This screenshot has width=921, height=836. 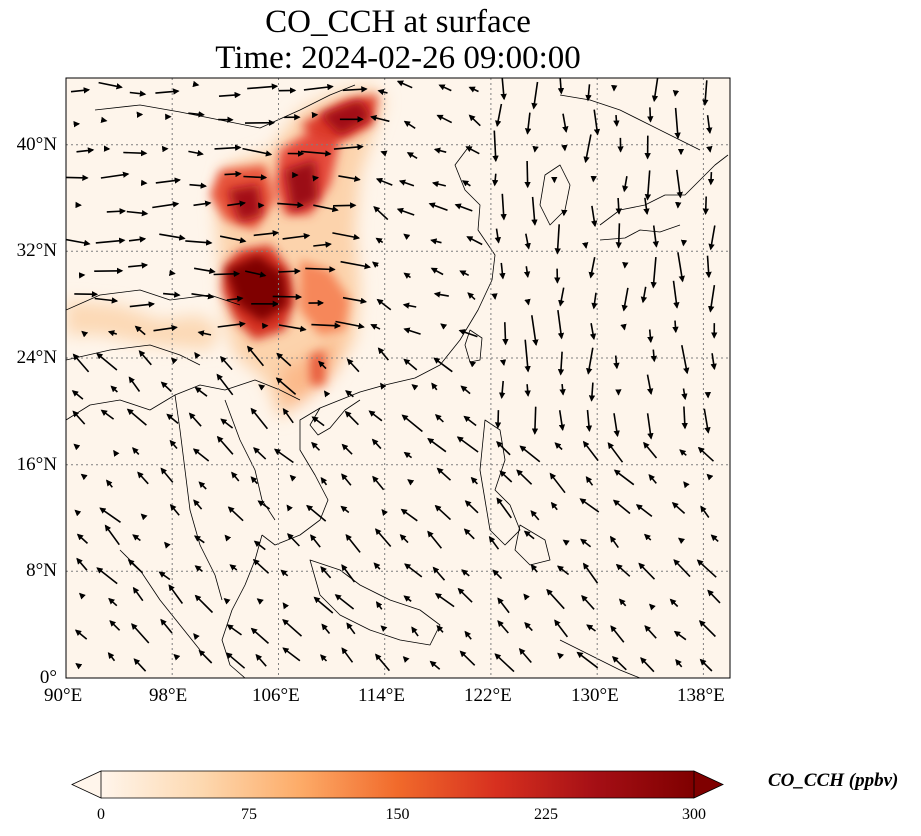 I want to click on map-subtitle: Time: 2024-02-26 09:00:00, so click(x=398, y=58).